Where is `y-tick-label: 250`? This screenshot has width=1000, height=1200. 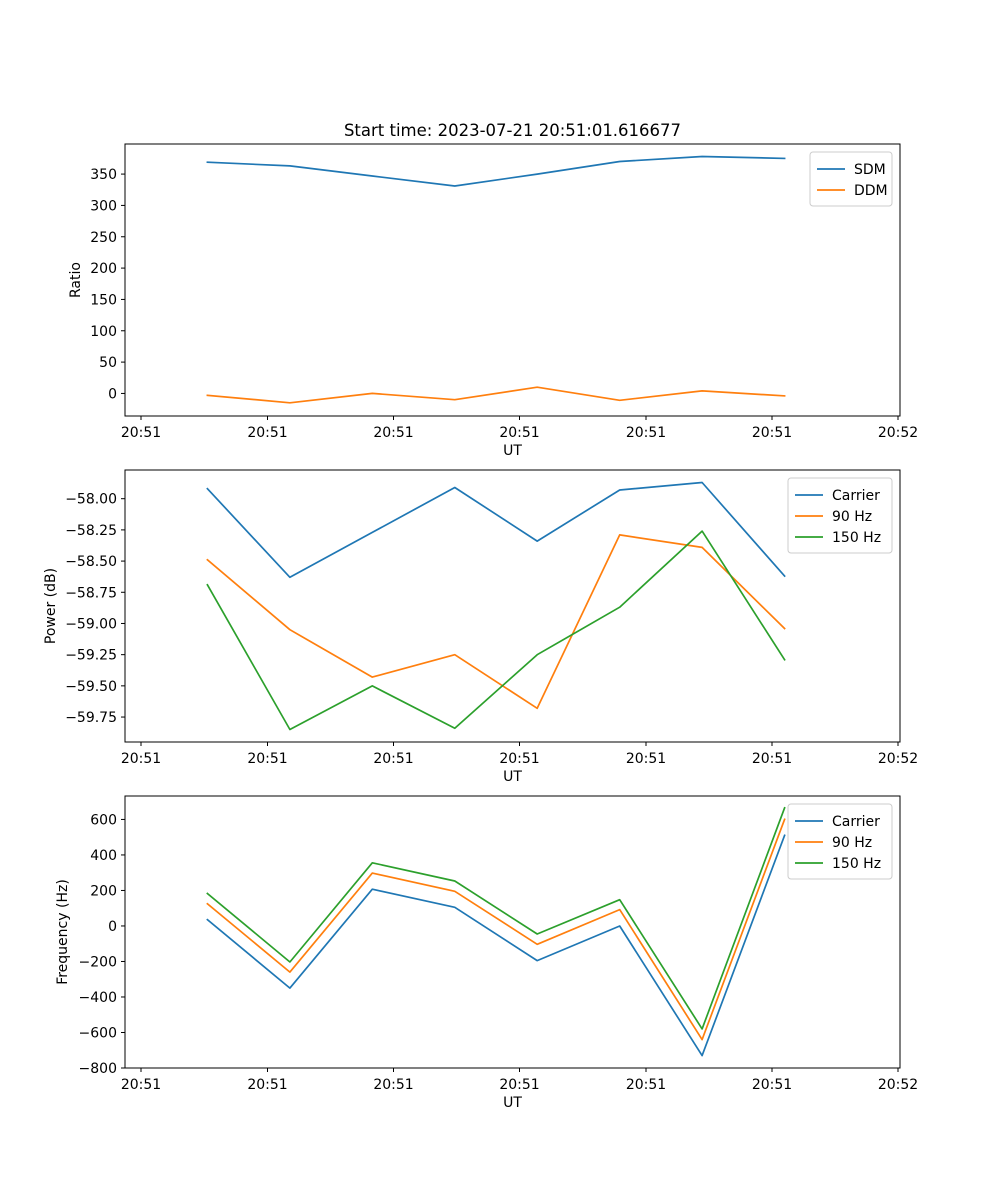
y-tick-label: 250 is located at coordinates (103, 238).